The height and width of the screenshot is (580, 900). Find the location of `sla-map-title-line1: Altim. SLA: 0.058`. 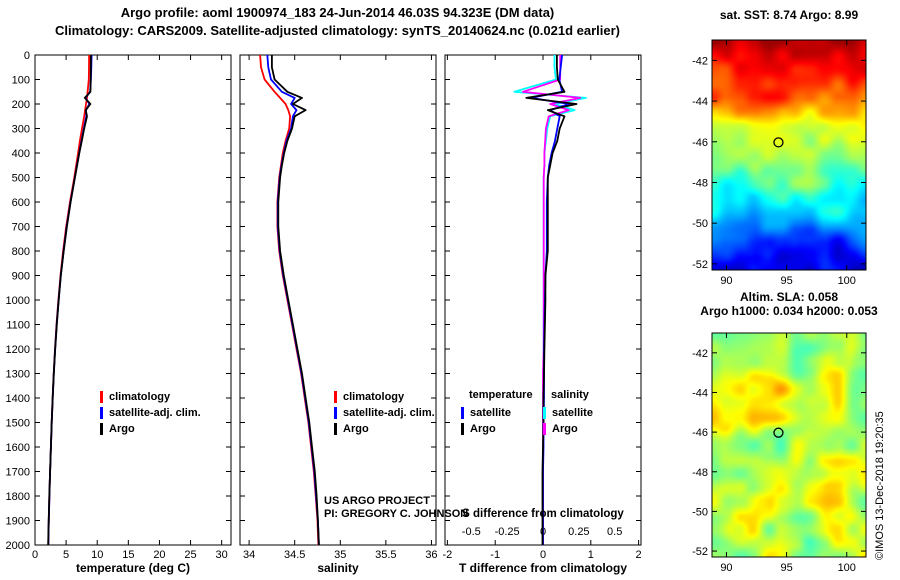

sla-map-title-line1: Altim. SLA: 0.058 is located at coordinates (789, 297).